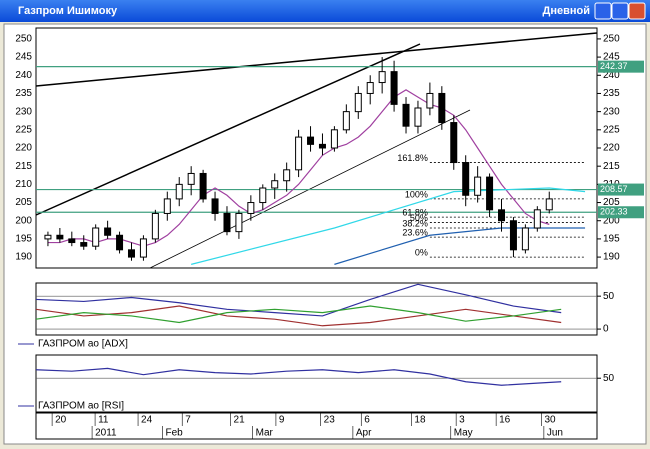 This screenshot has height=449, width=650. Describe the element at coordinates (637, 11) in the screenshot. I see `close-button` at that location.